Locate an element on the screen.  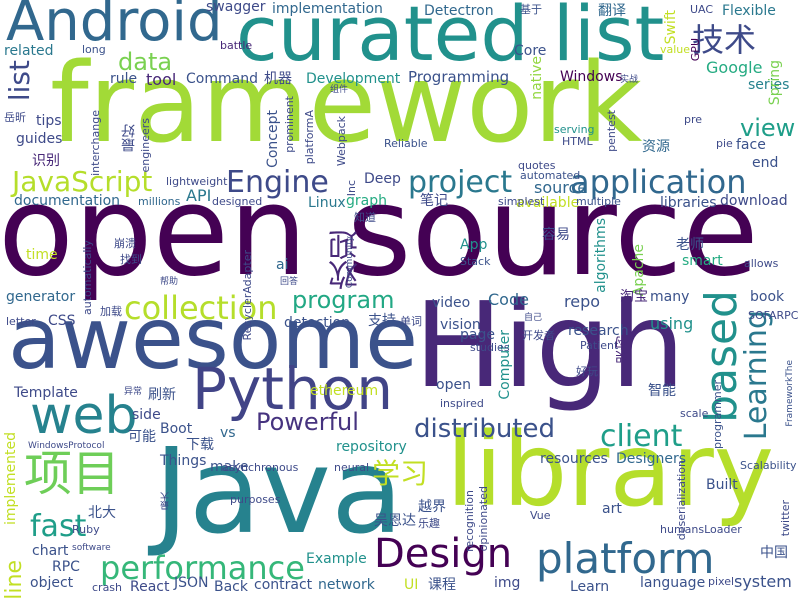
word: Community is located at coordinates (350, 262).